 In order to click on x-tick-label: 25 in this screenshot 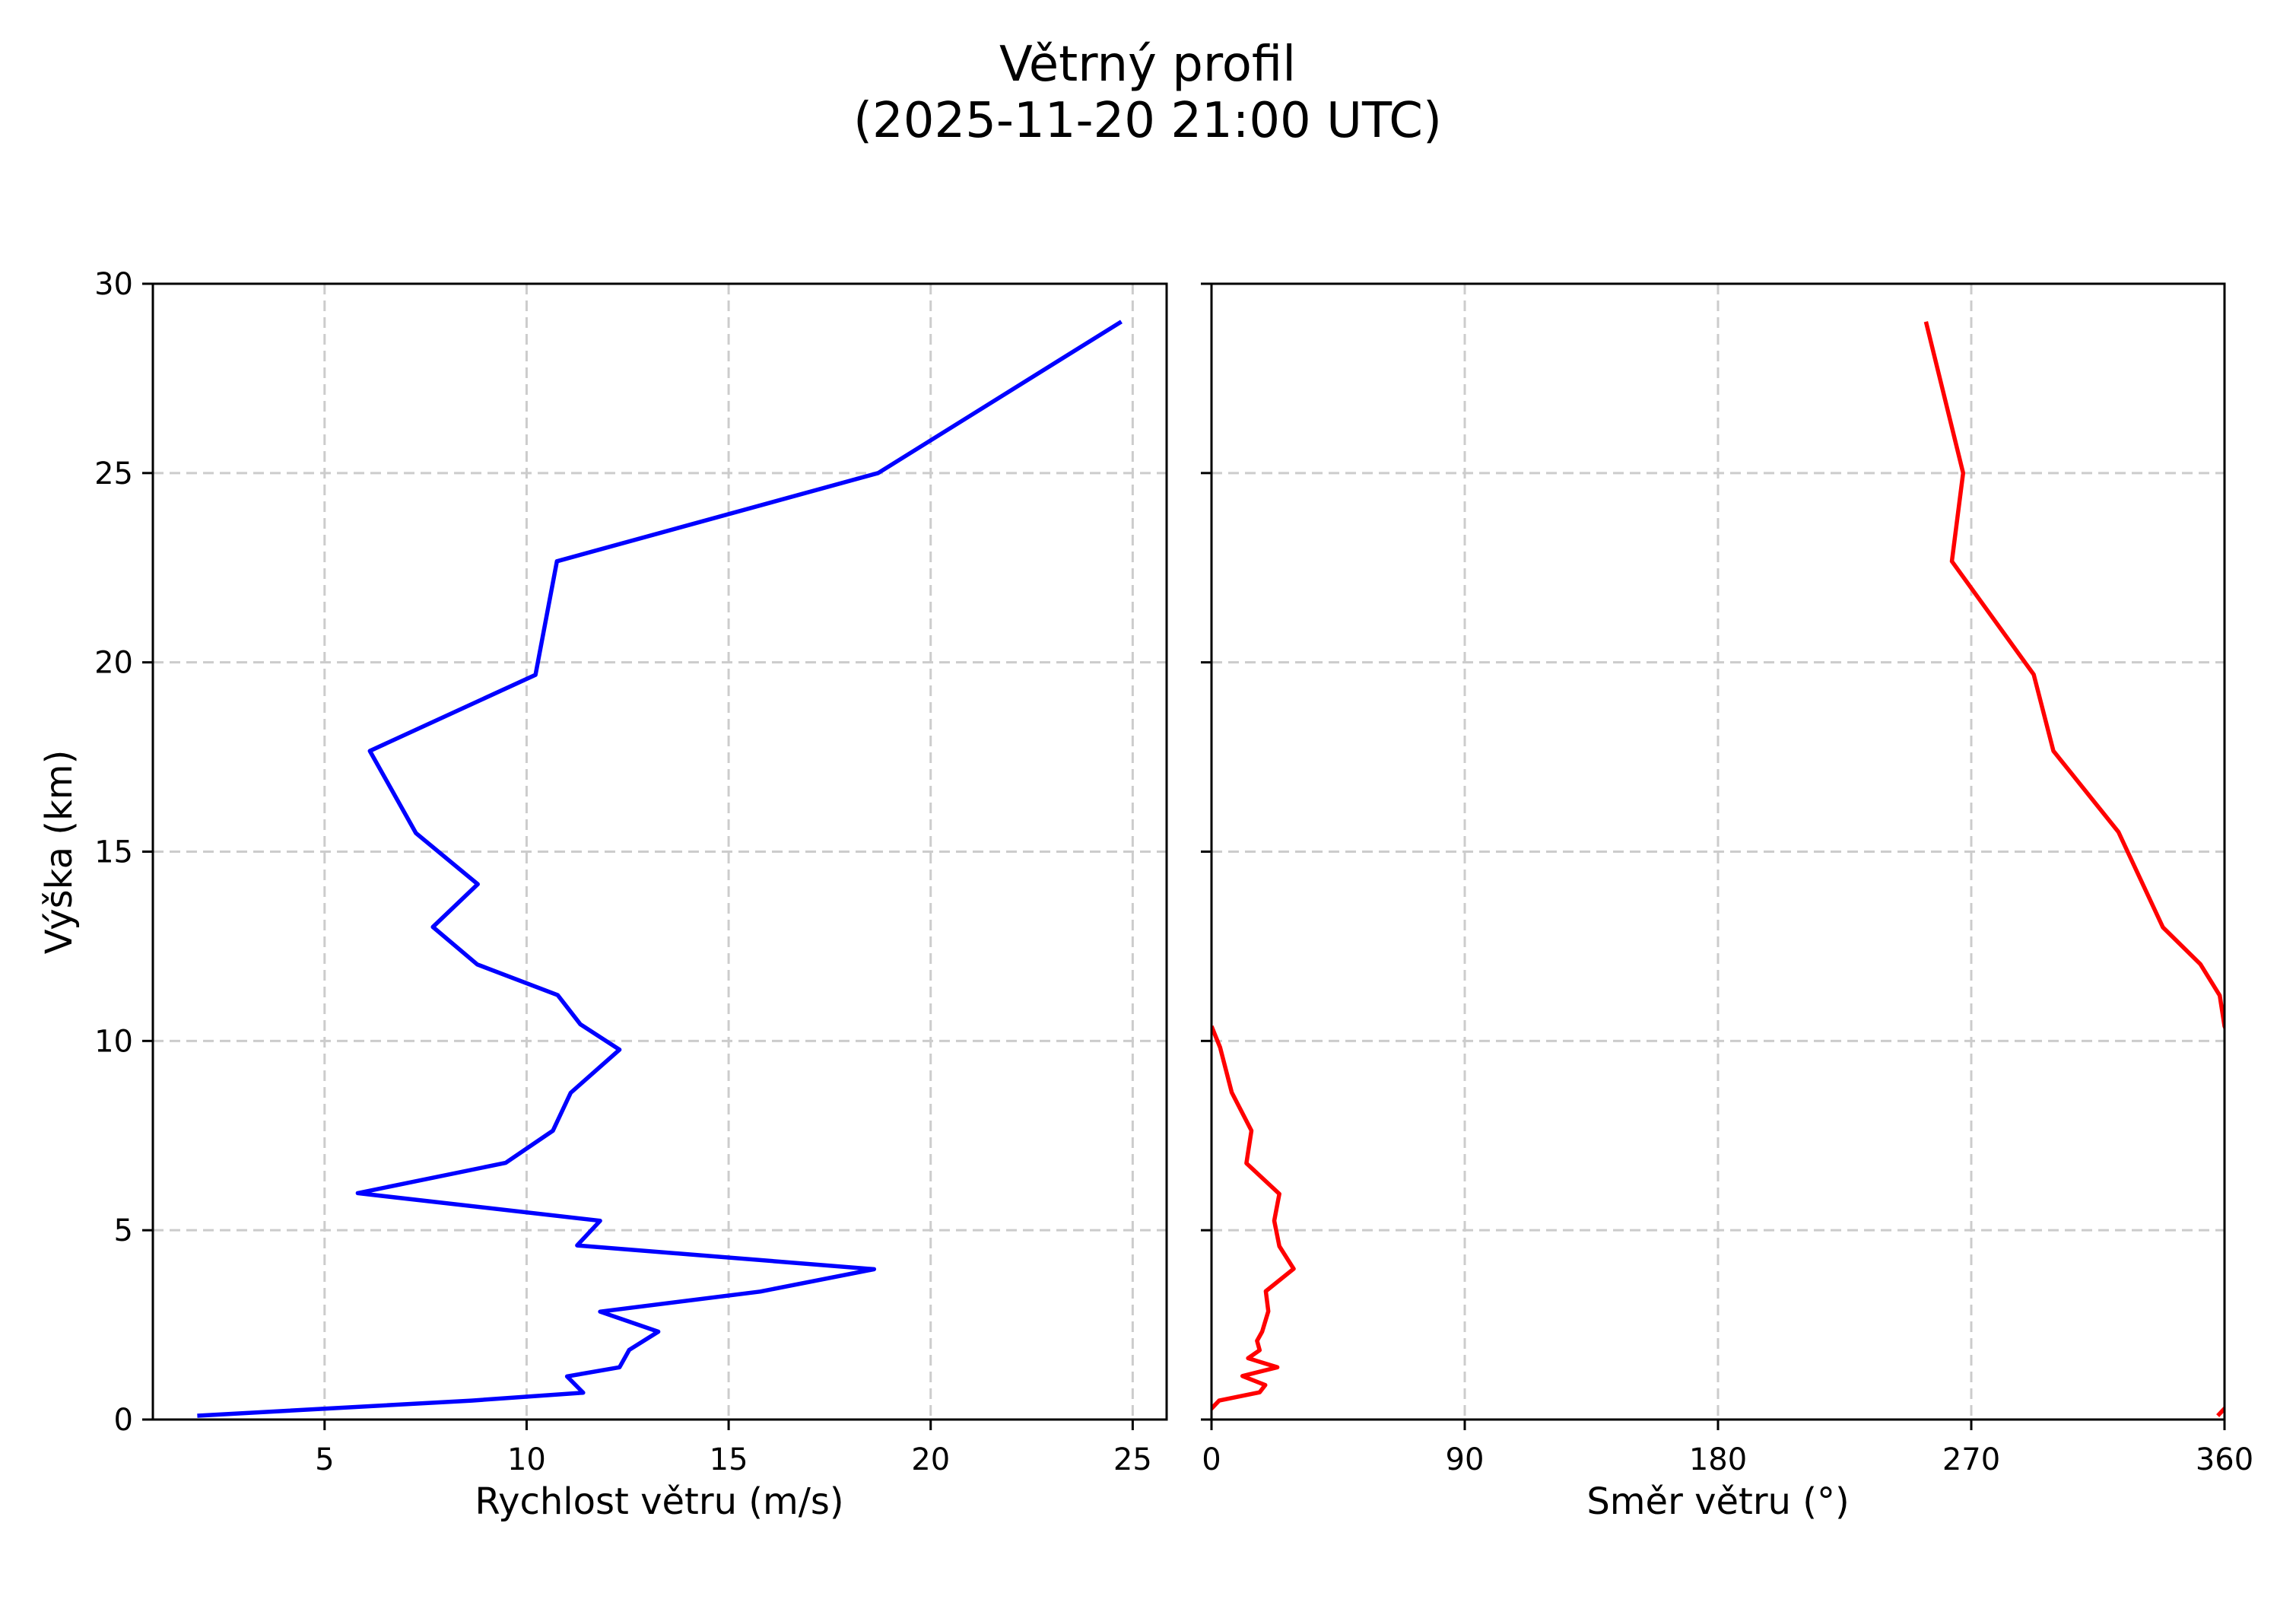, I will do `click(1132, 1459)`.